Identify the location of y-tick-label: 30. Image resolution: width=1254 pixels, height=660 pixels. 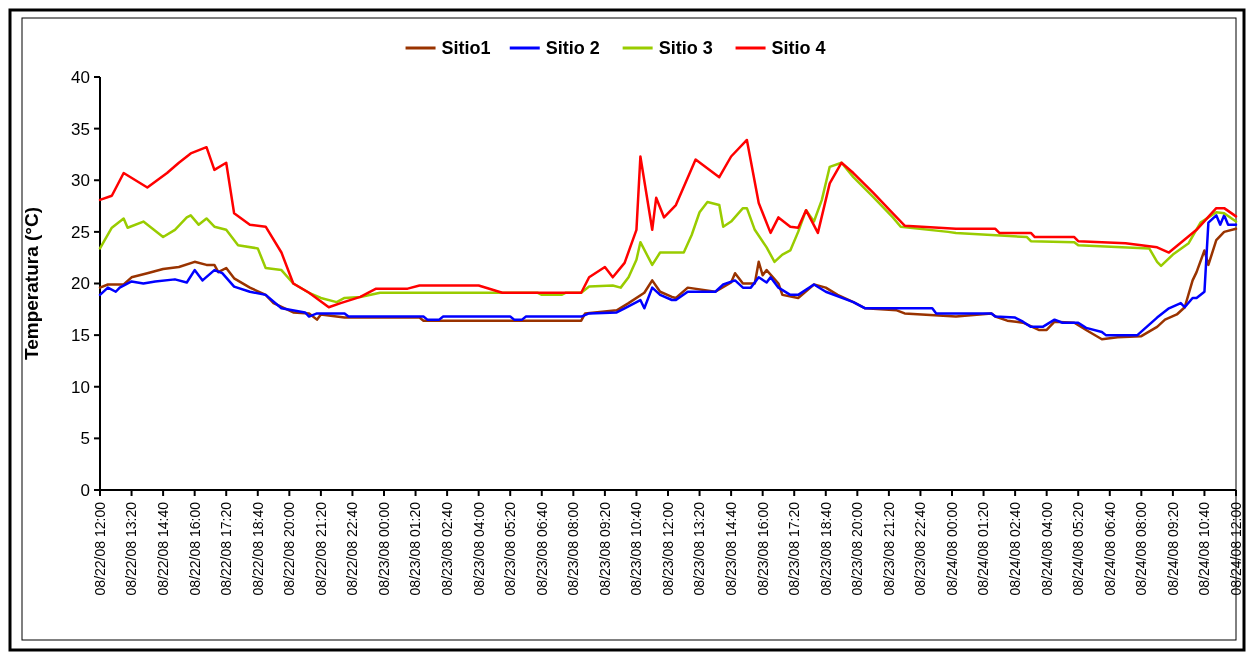
(80, 181).